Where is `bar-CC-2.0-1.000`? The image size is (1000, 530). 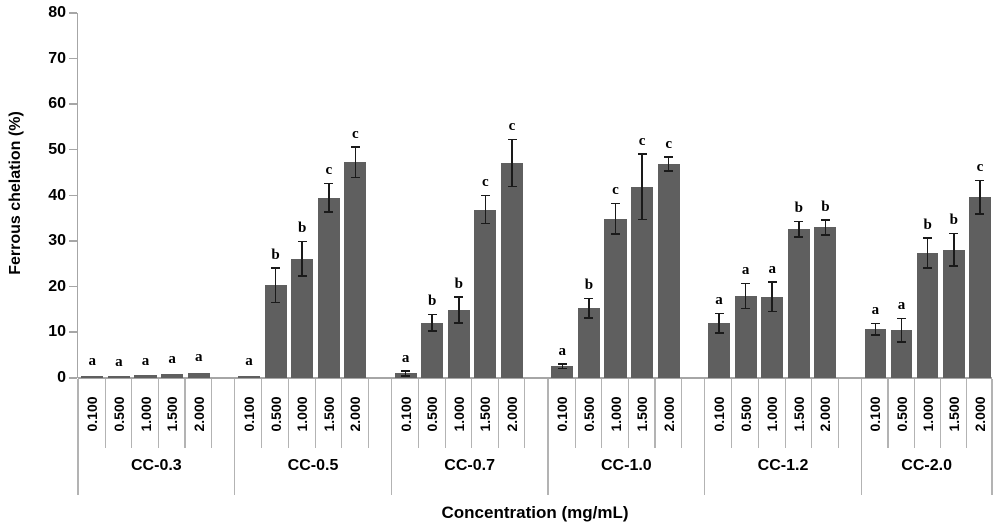 bar-CC-2.0-1.000 is located at coordinates (927, 315).